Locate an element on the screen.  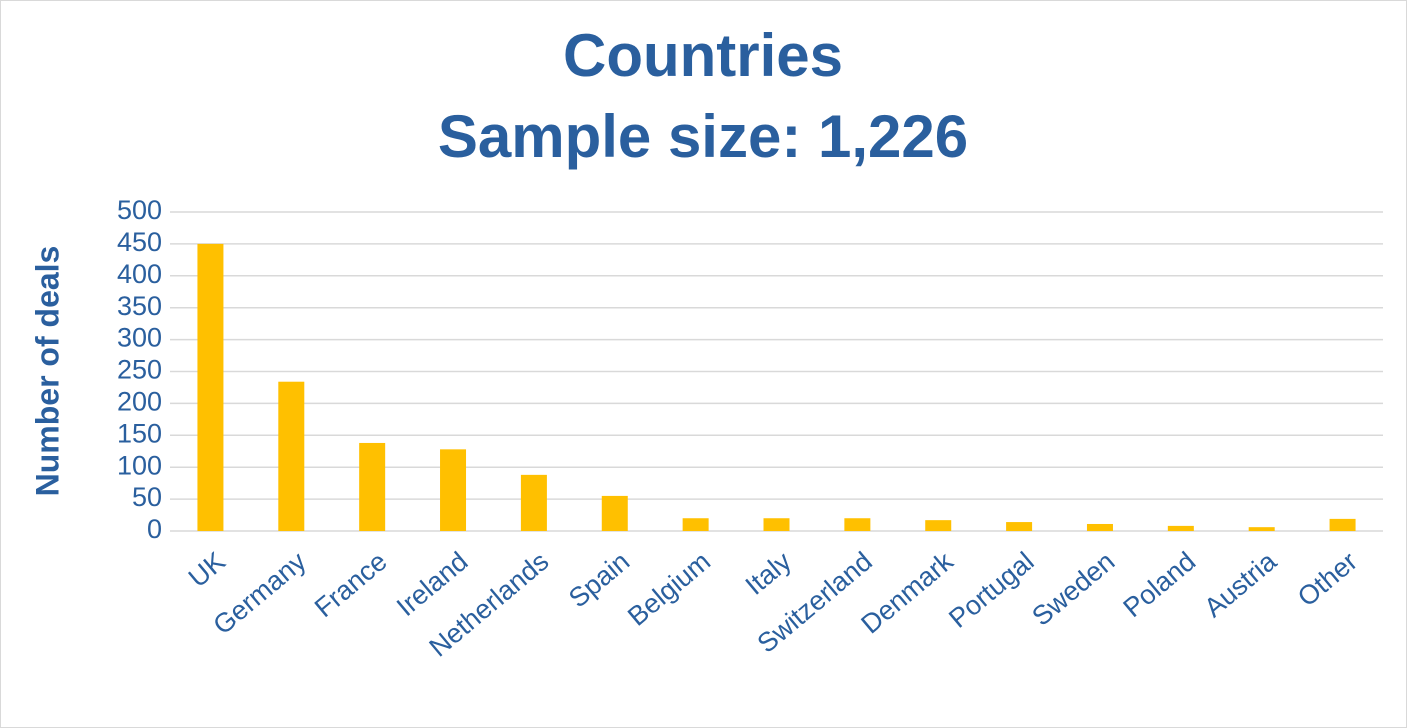
y-axis-title: Number of deals is located at coordinates (47, 371).